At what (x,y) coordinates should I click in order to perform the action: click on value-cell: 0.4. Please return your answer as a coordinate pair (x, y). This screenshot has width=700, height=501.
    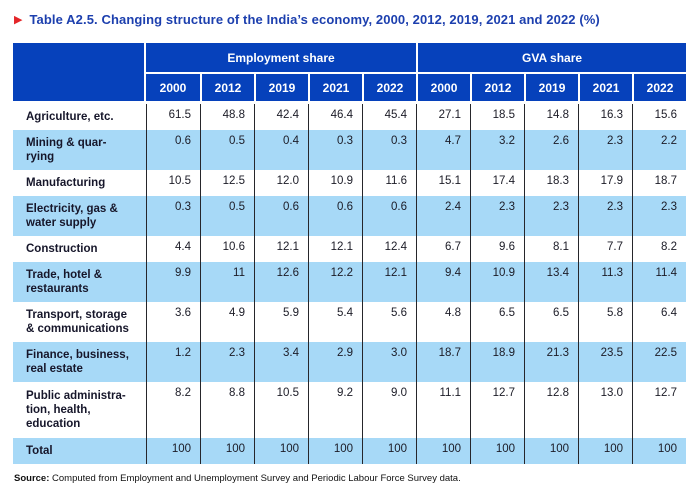
    Looking at the image, I should click on (281, 150).